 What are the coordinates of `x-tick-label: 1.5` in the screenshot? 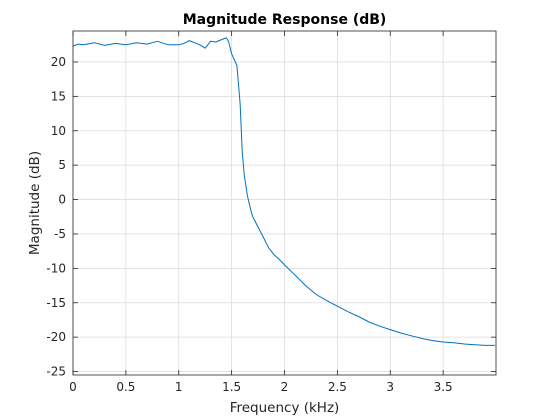 It's located at (231, 387).